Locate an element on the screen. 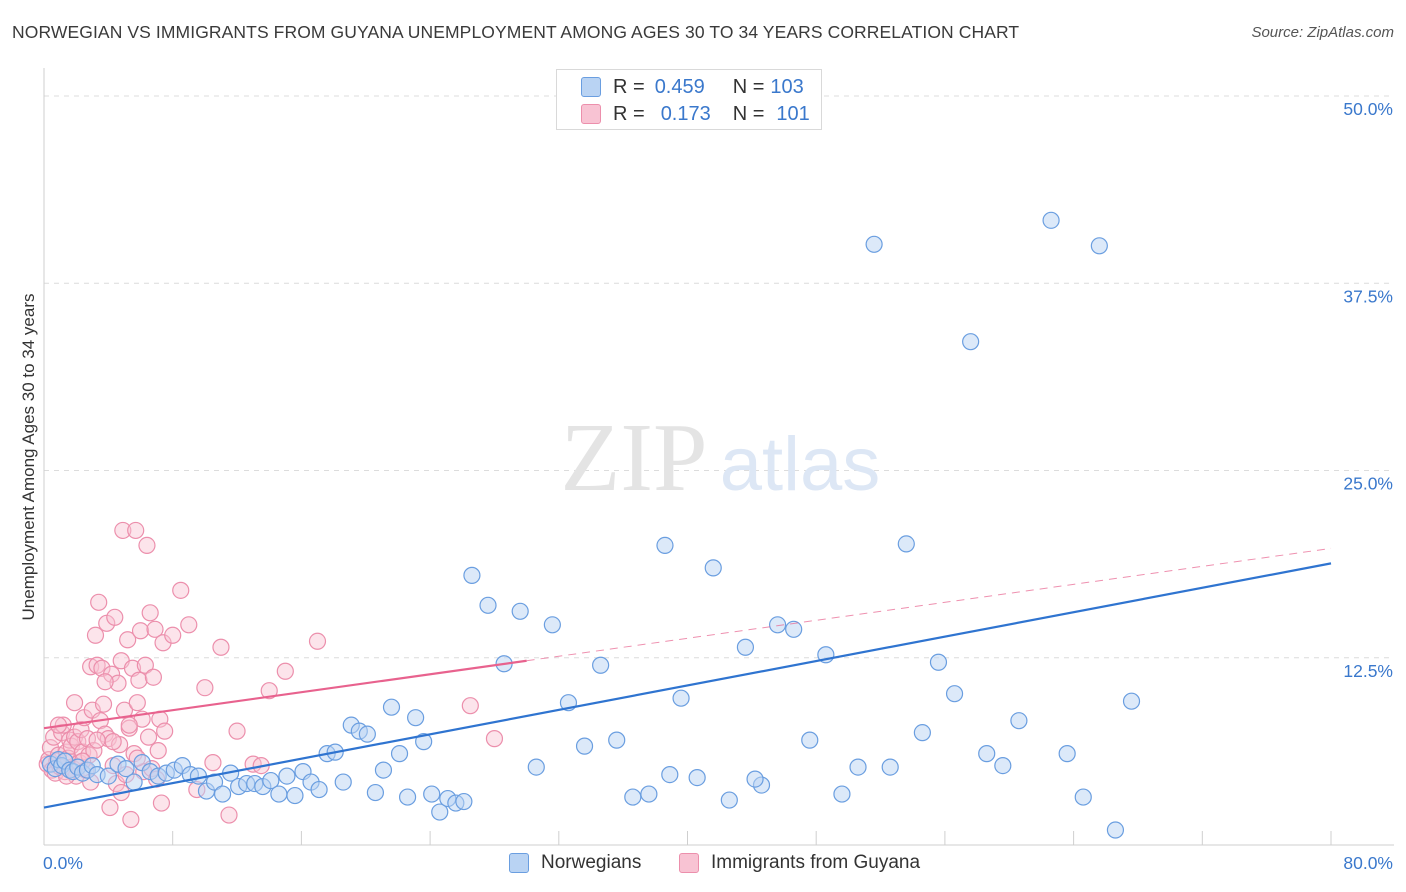  y-tick-label: 50.0% is located at coordinates (1368, 109).